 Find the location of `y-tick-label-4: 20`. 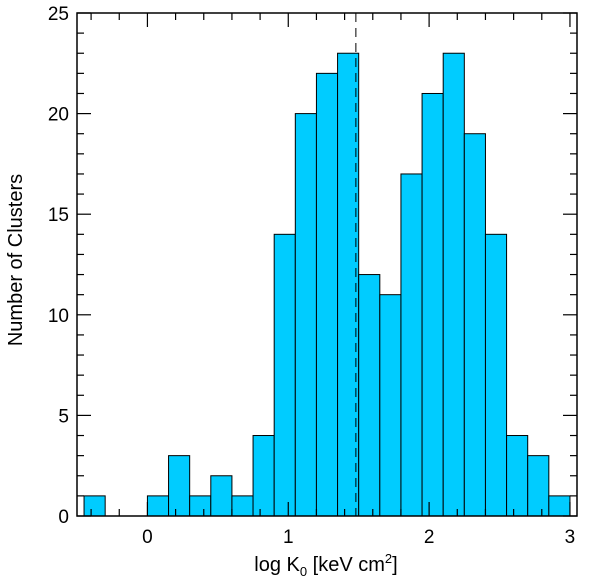

y-tick-label-4: 20 is located at coordinates (58, 115).